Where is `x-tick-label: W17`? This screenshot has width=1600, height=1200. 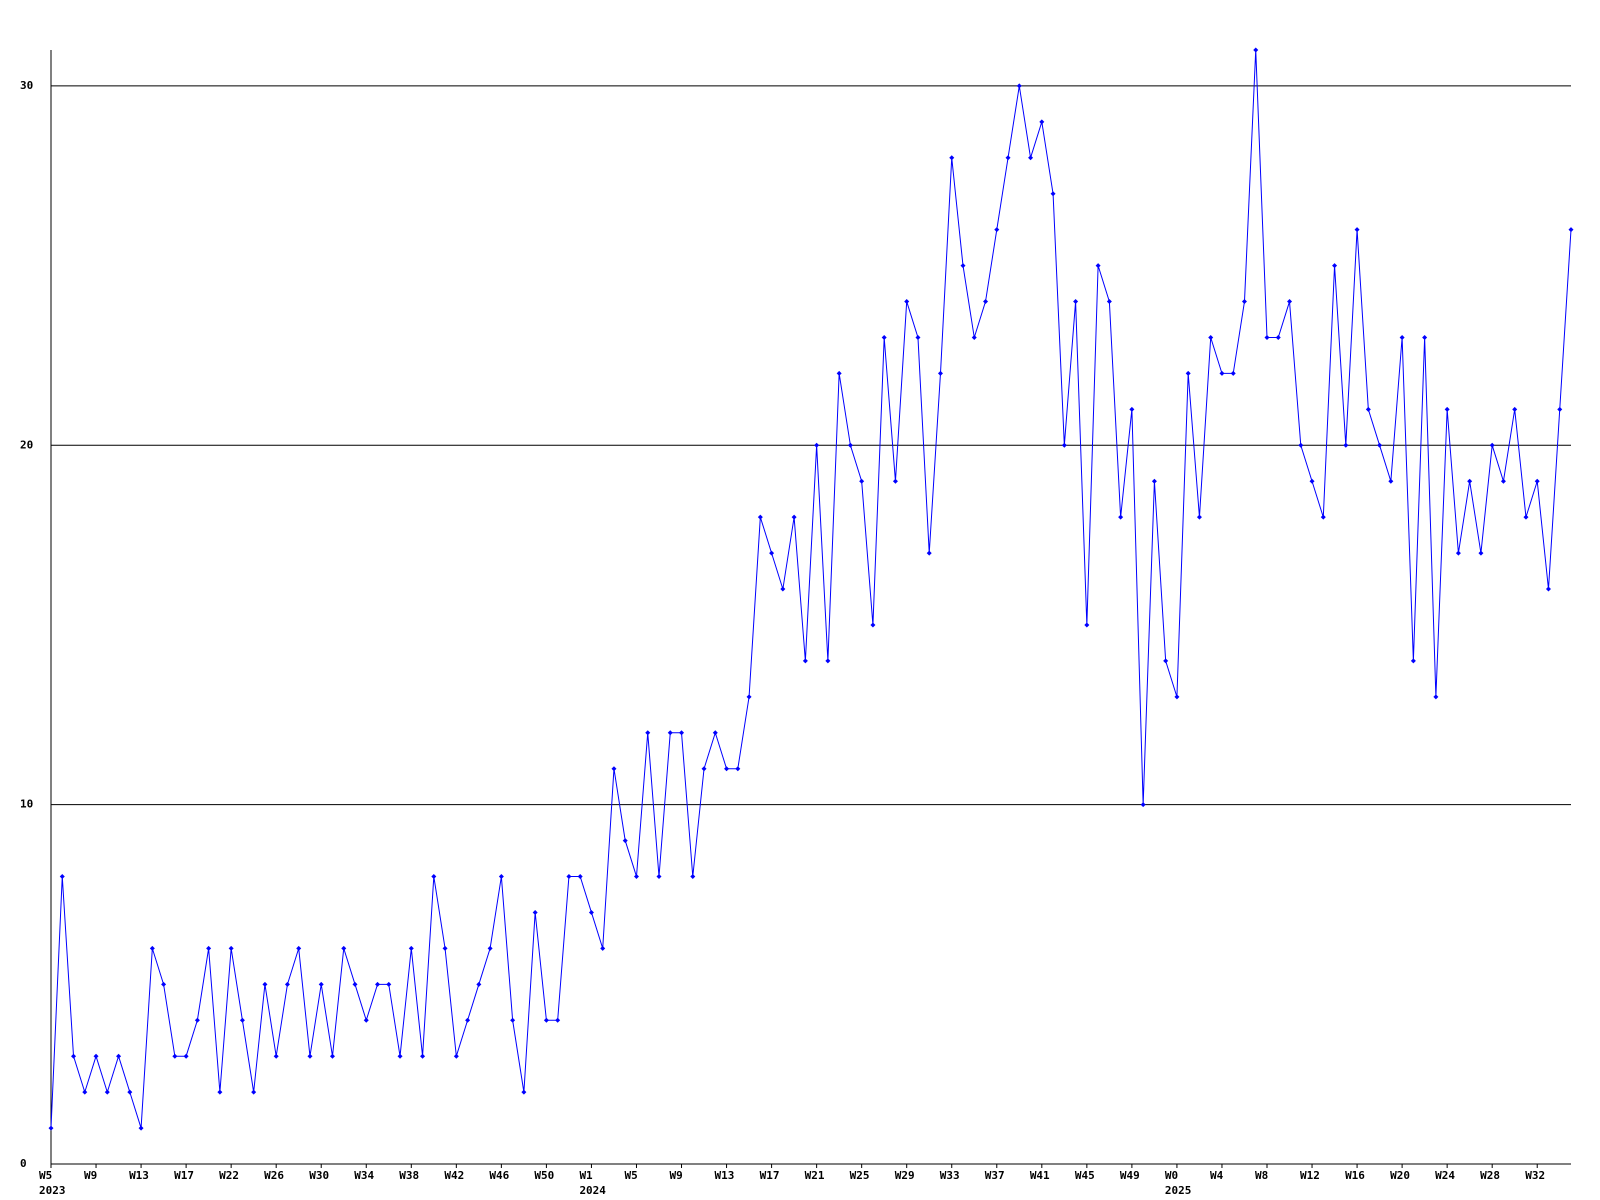
x-tick-label: W17 is located at coordinates (770, 1175).